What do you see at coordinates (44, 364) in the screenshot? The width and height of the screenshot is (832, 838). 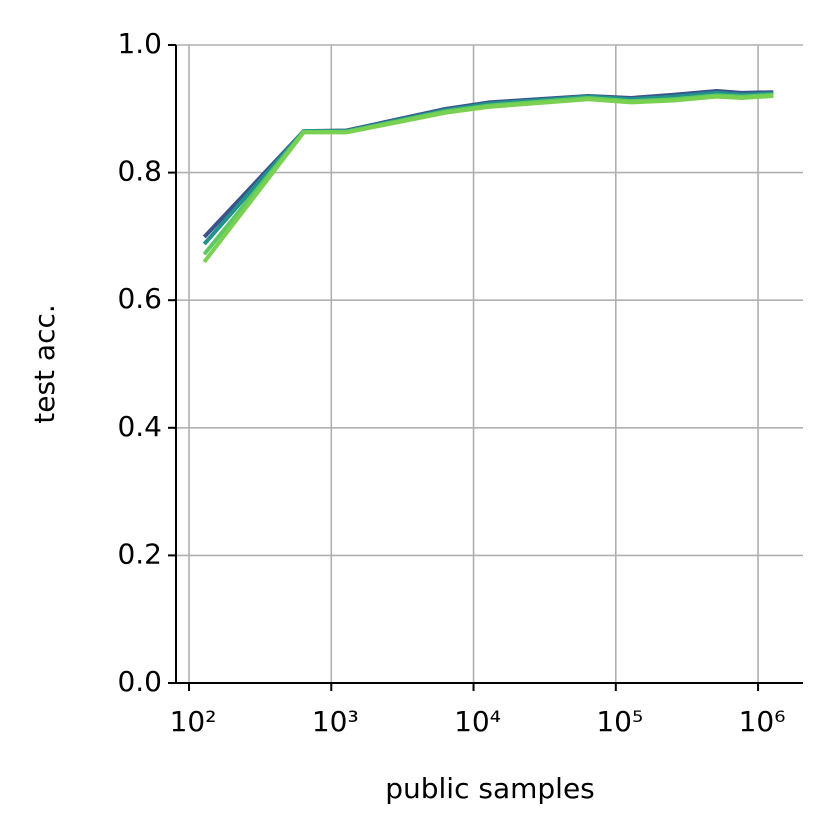 I see `y-axis-label: test acc.` at bounding box center [44, 364].